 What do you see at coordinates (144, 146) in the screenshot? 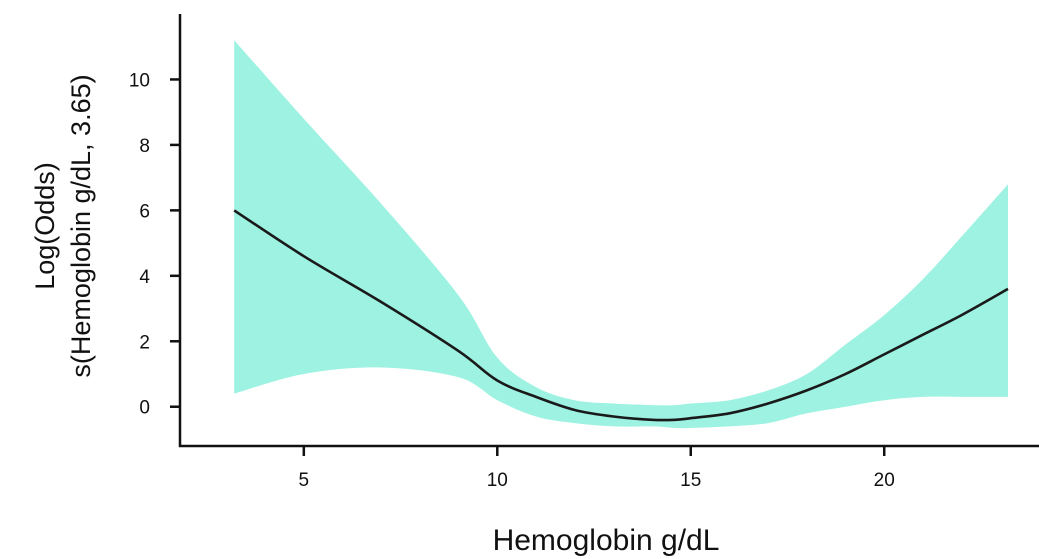
I see `y-tick-label: 8` at bounding box center [144, 146].